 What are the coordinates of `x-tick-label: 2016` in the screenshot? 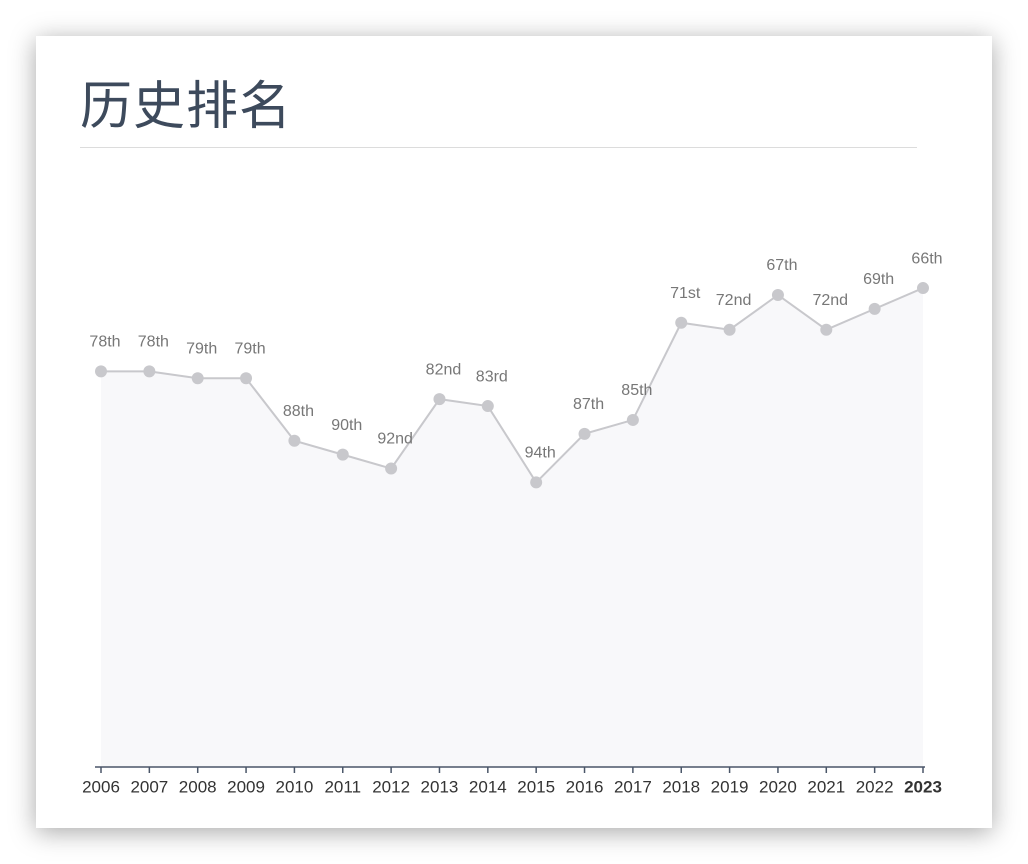 It's located at (585, 786).